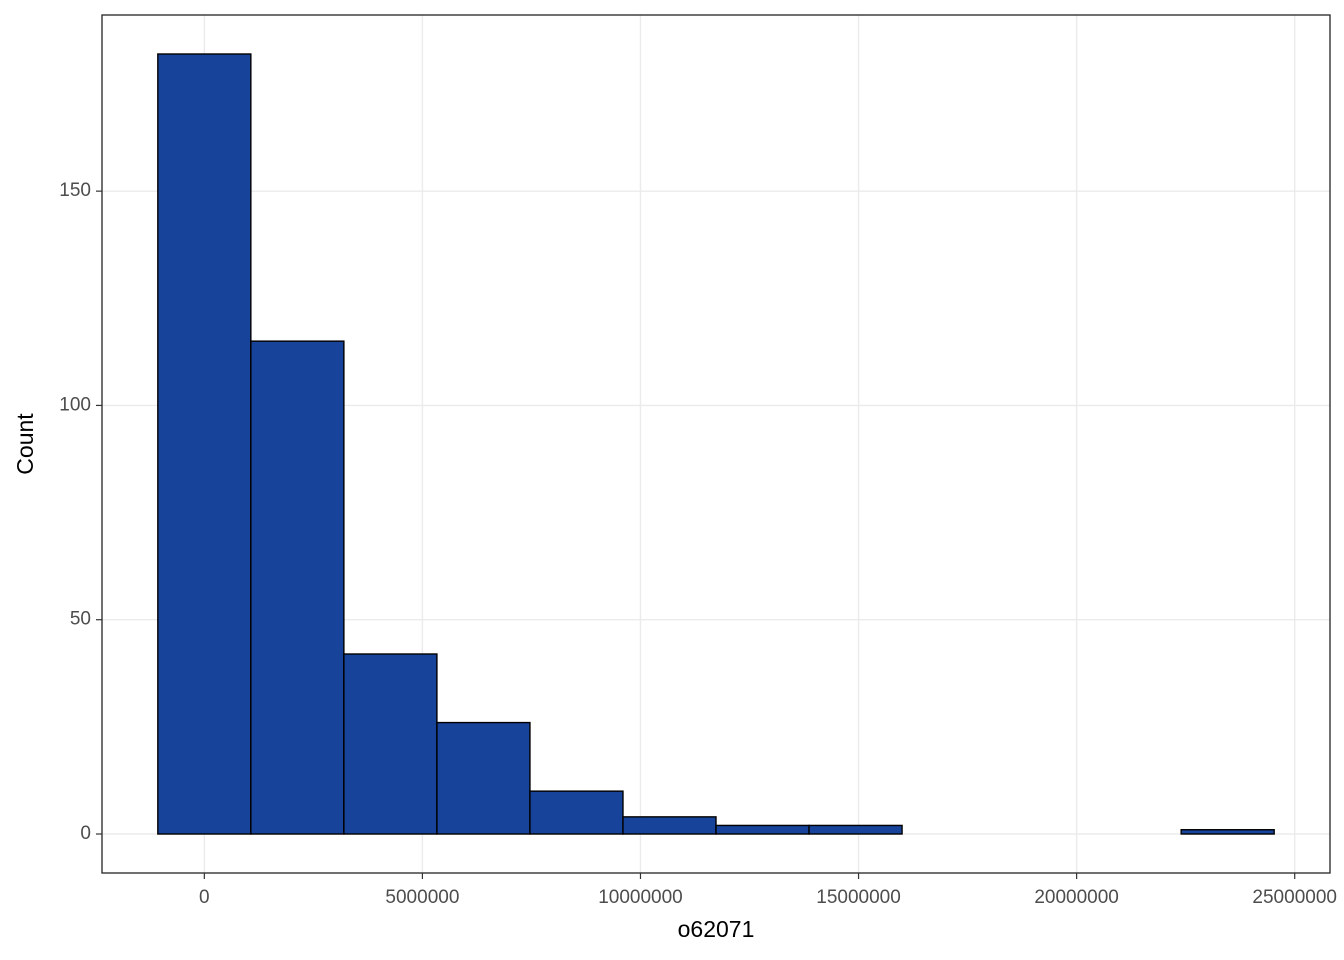 The image size is (1344, 960). What do you see at coordinates (716, 929) in the screenshot?
I see `x-axis-title: o62071` at bounding box center [716, 929].